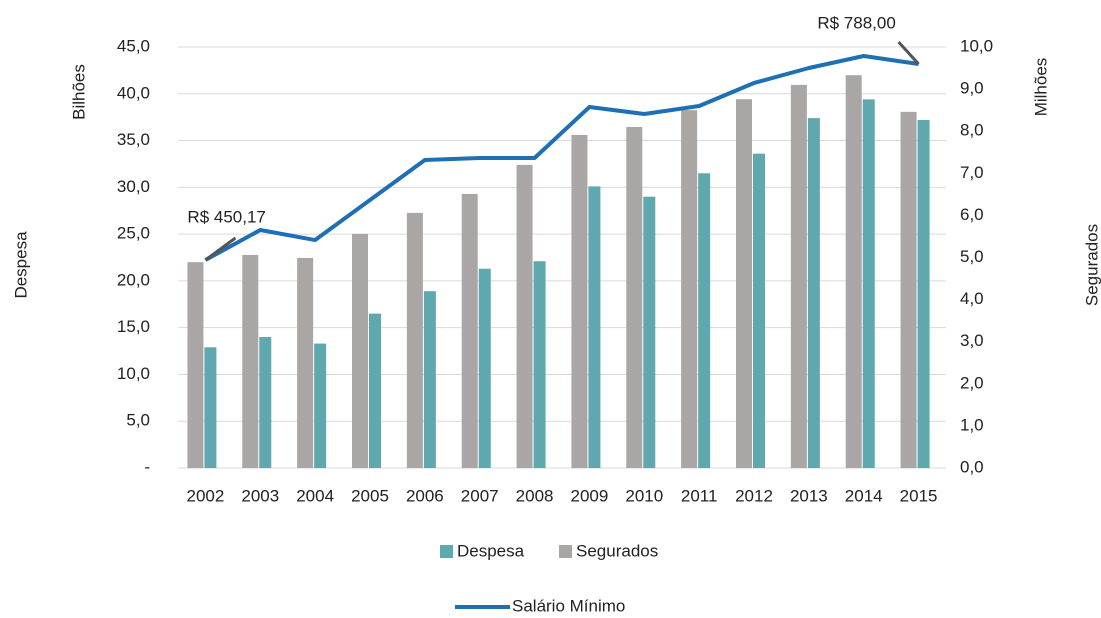  I want to click on legend-label: Salário Mínimo, so click(568, 605).